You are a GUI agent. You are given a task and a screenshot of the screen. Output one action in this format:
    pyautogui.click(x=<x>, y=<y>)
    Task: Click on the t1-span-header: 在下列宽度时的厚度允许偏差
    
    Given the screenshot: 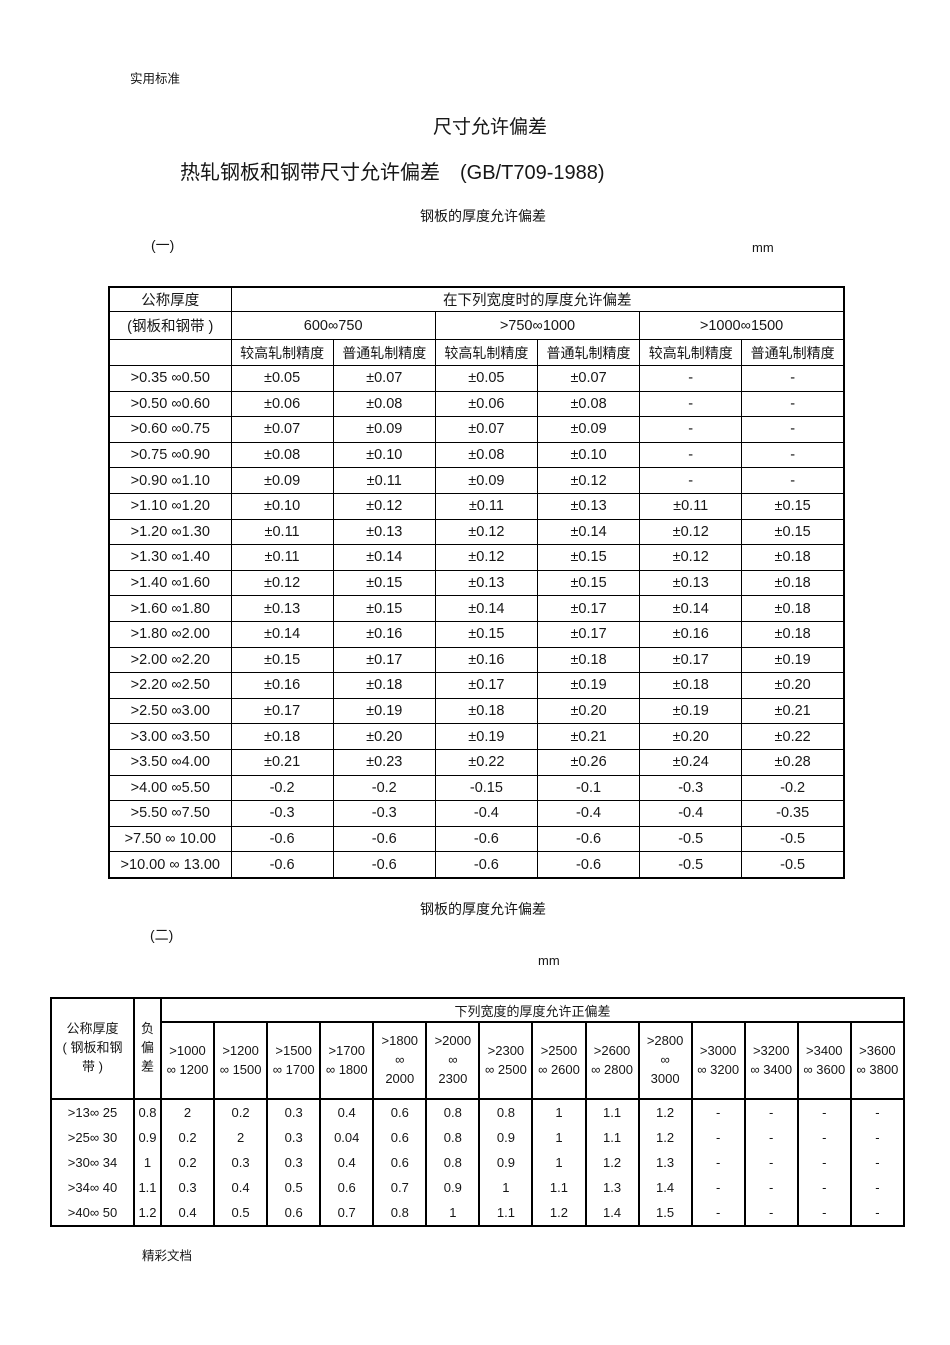 What is the action you would take?
    pyautogui.click(x=537, y=299)
    